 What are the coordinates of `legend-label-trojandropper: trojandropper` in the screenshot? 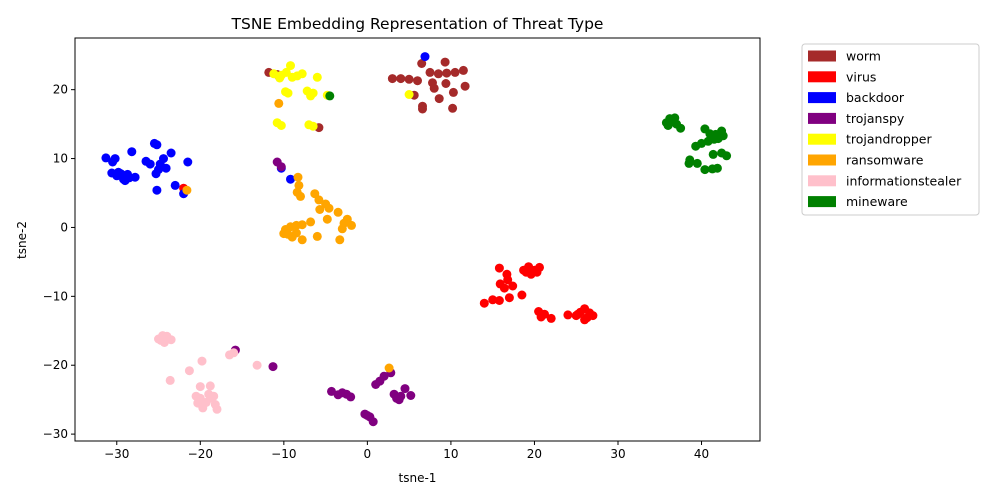 It's located at (889, 139).